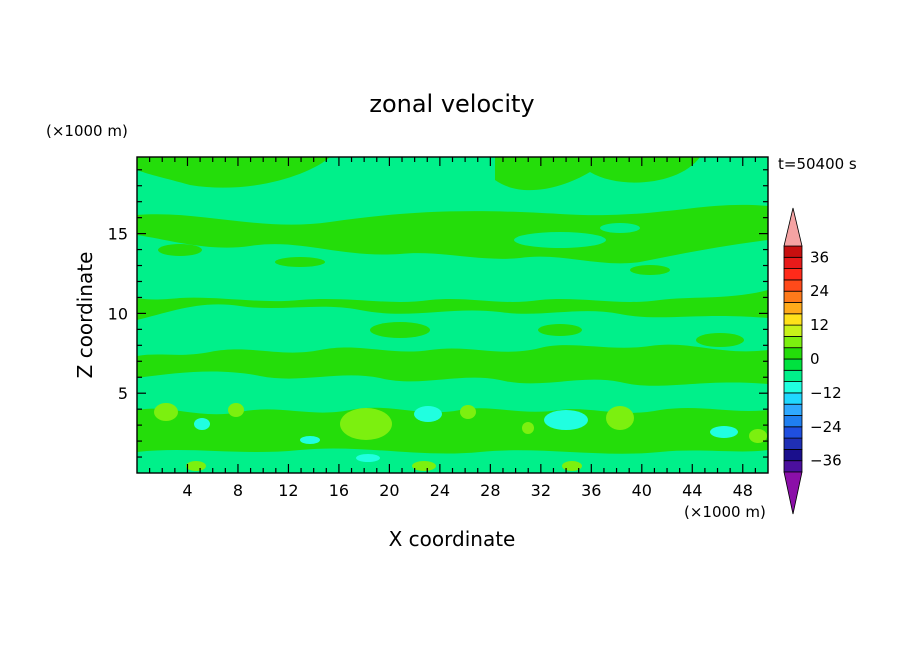  Describe the element at coordinates (793, 493) in the screenshot. I see `colorbar-under-arrow` at that location.